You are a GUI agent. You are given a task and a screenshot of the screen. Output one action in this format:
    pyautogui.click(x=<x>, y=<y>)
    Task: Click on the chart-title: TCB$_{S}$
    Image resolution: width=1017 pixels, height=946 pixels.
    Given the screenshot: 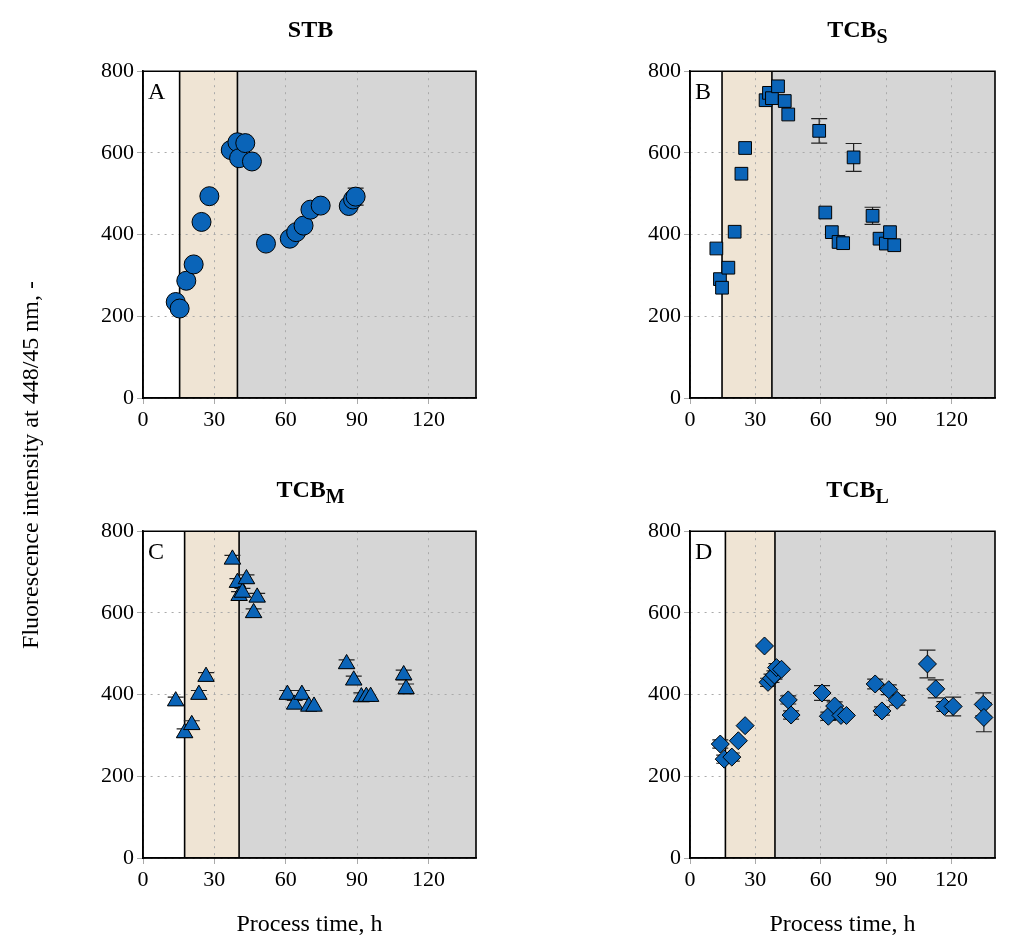 What is the action you would take?
    pyautogui.click(x=857, y=32)
    